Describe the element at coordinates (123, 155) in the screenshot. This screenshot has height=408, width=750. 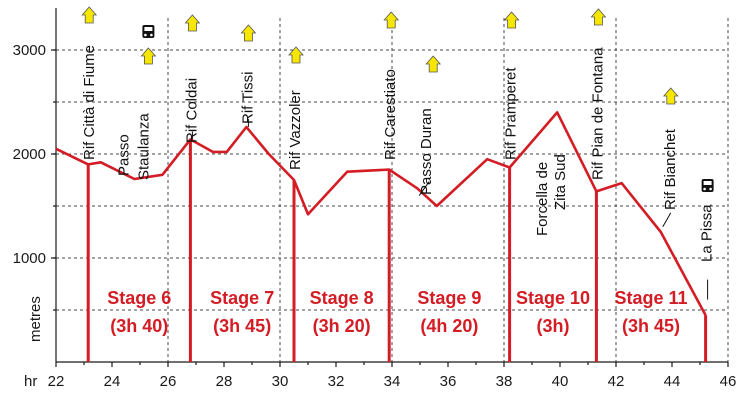
I see `place-label: Passo` at that location.